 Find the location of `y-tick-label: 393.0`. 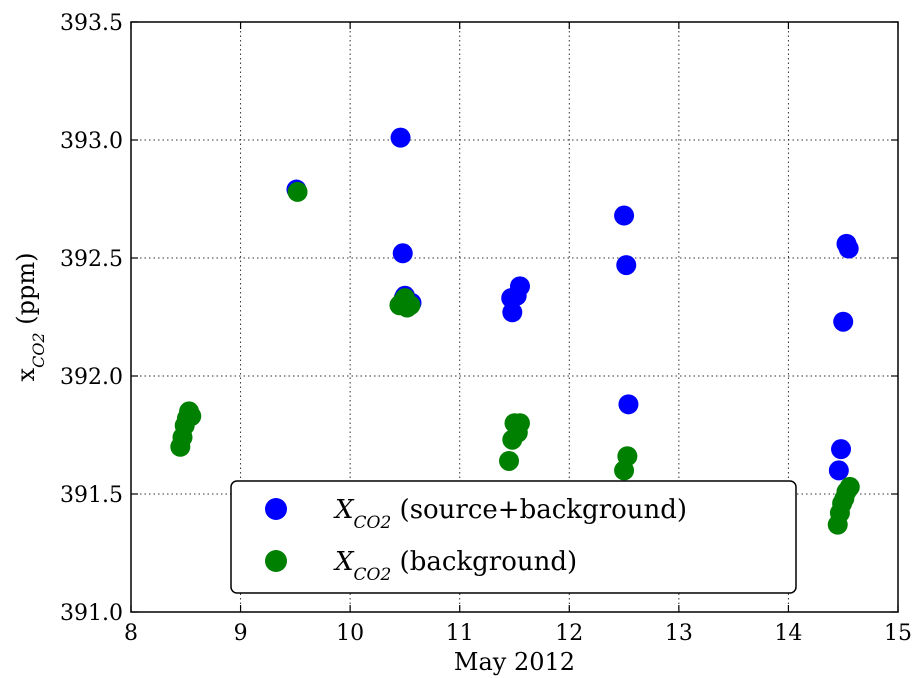

y-tick-label: 393.0 is located at coordinates (91, 141).